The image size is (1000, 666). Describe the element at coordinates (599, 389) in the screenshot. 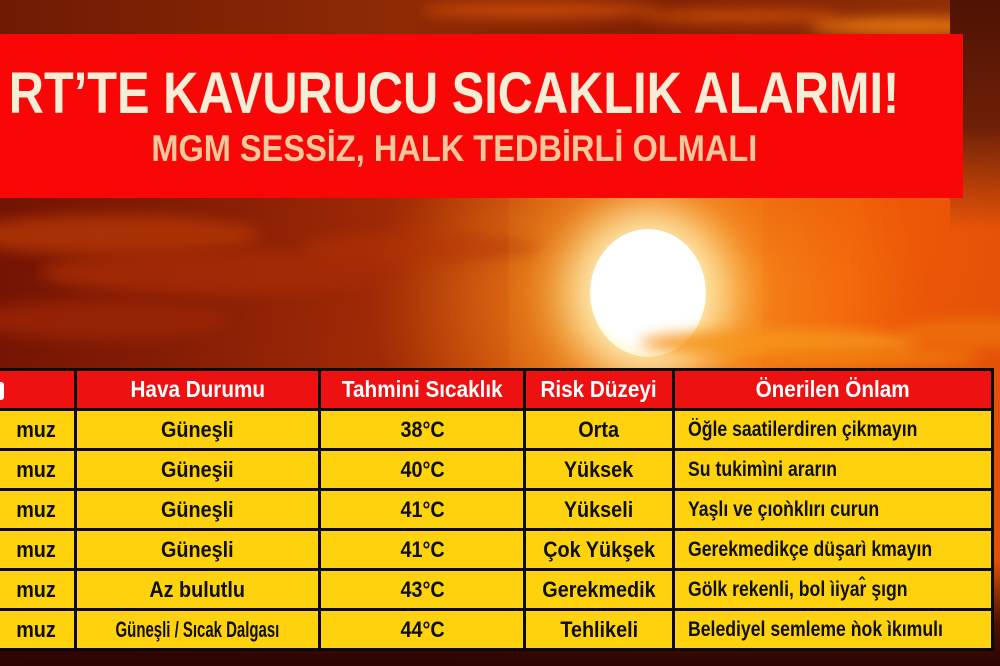

I see `header-risk: Risk Düzeyi` at that location.